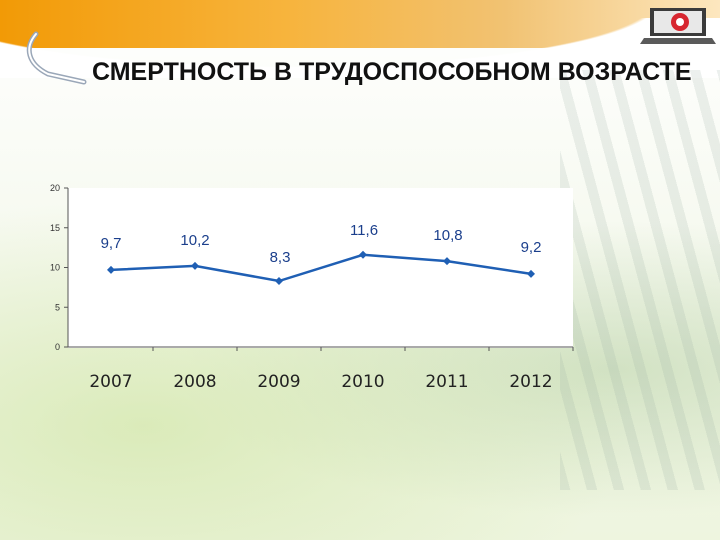  What do you see at coordinates (278, 382) in the screenshot?
I see `x-tick-label: 2009` at bounding box center [278, 382].